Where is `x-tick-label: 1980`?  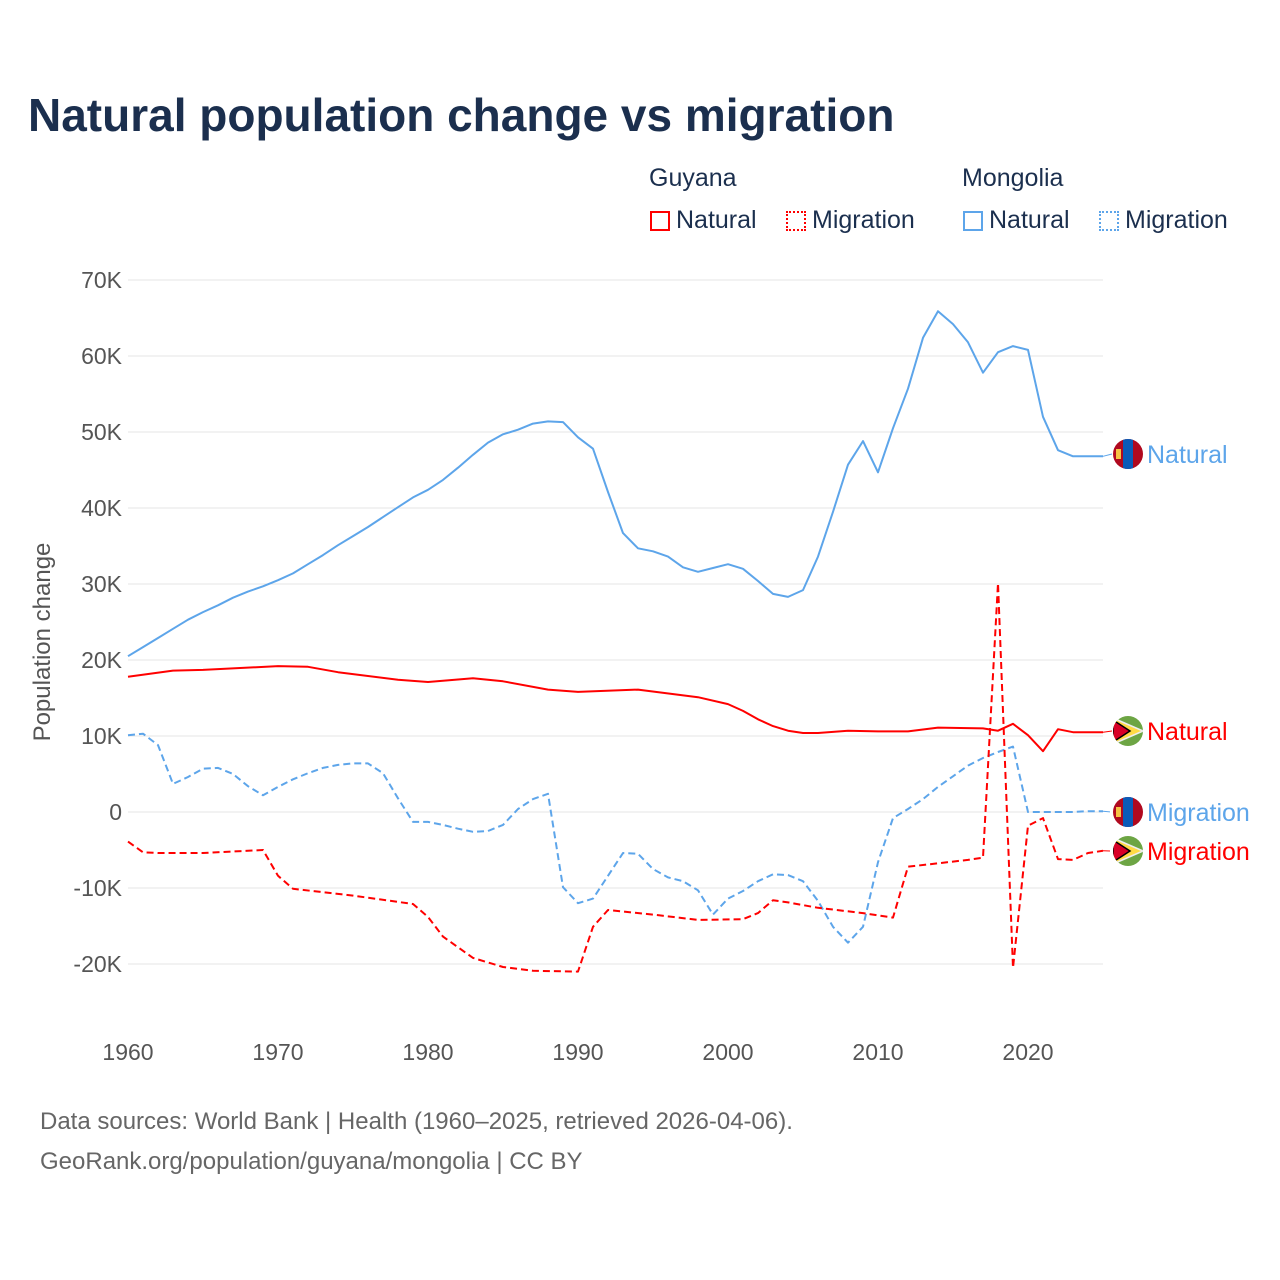 x-tick-label: 1980 is located at coordinates (427, 1052).